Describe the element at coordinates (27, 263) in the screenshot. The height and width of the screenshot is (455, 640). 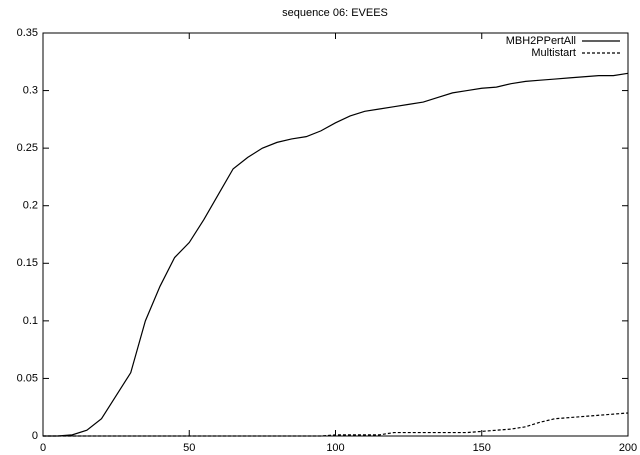
I see `y-tick-label: 0.15` at that location.